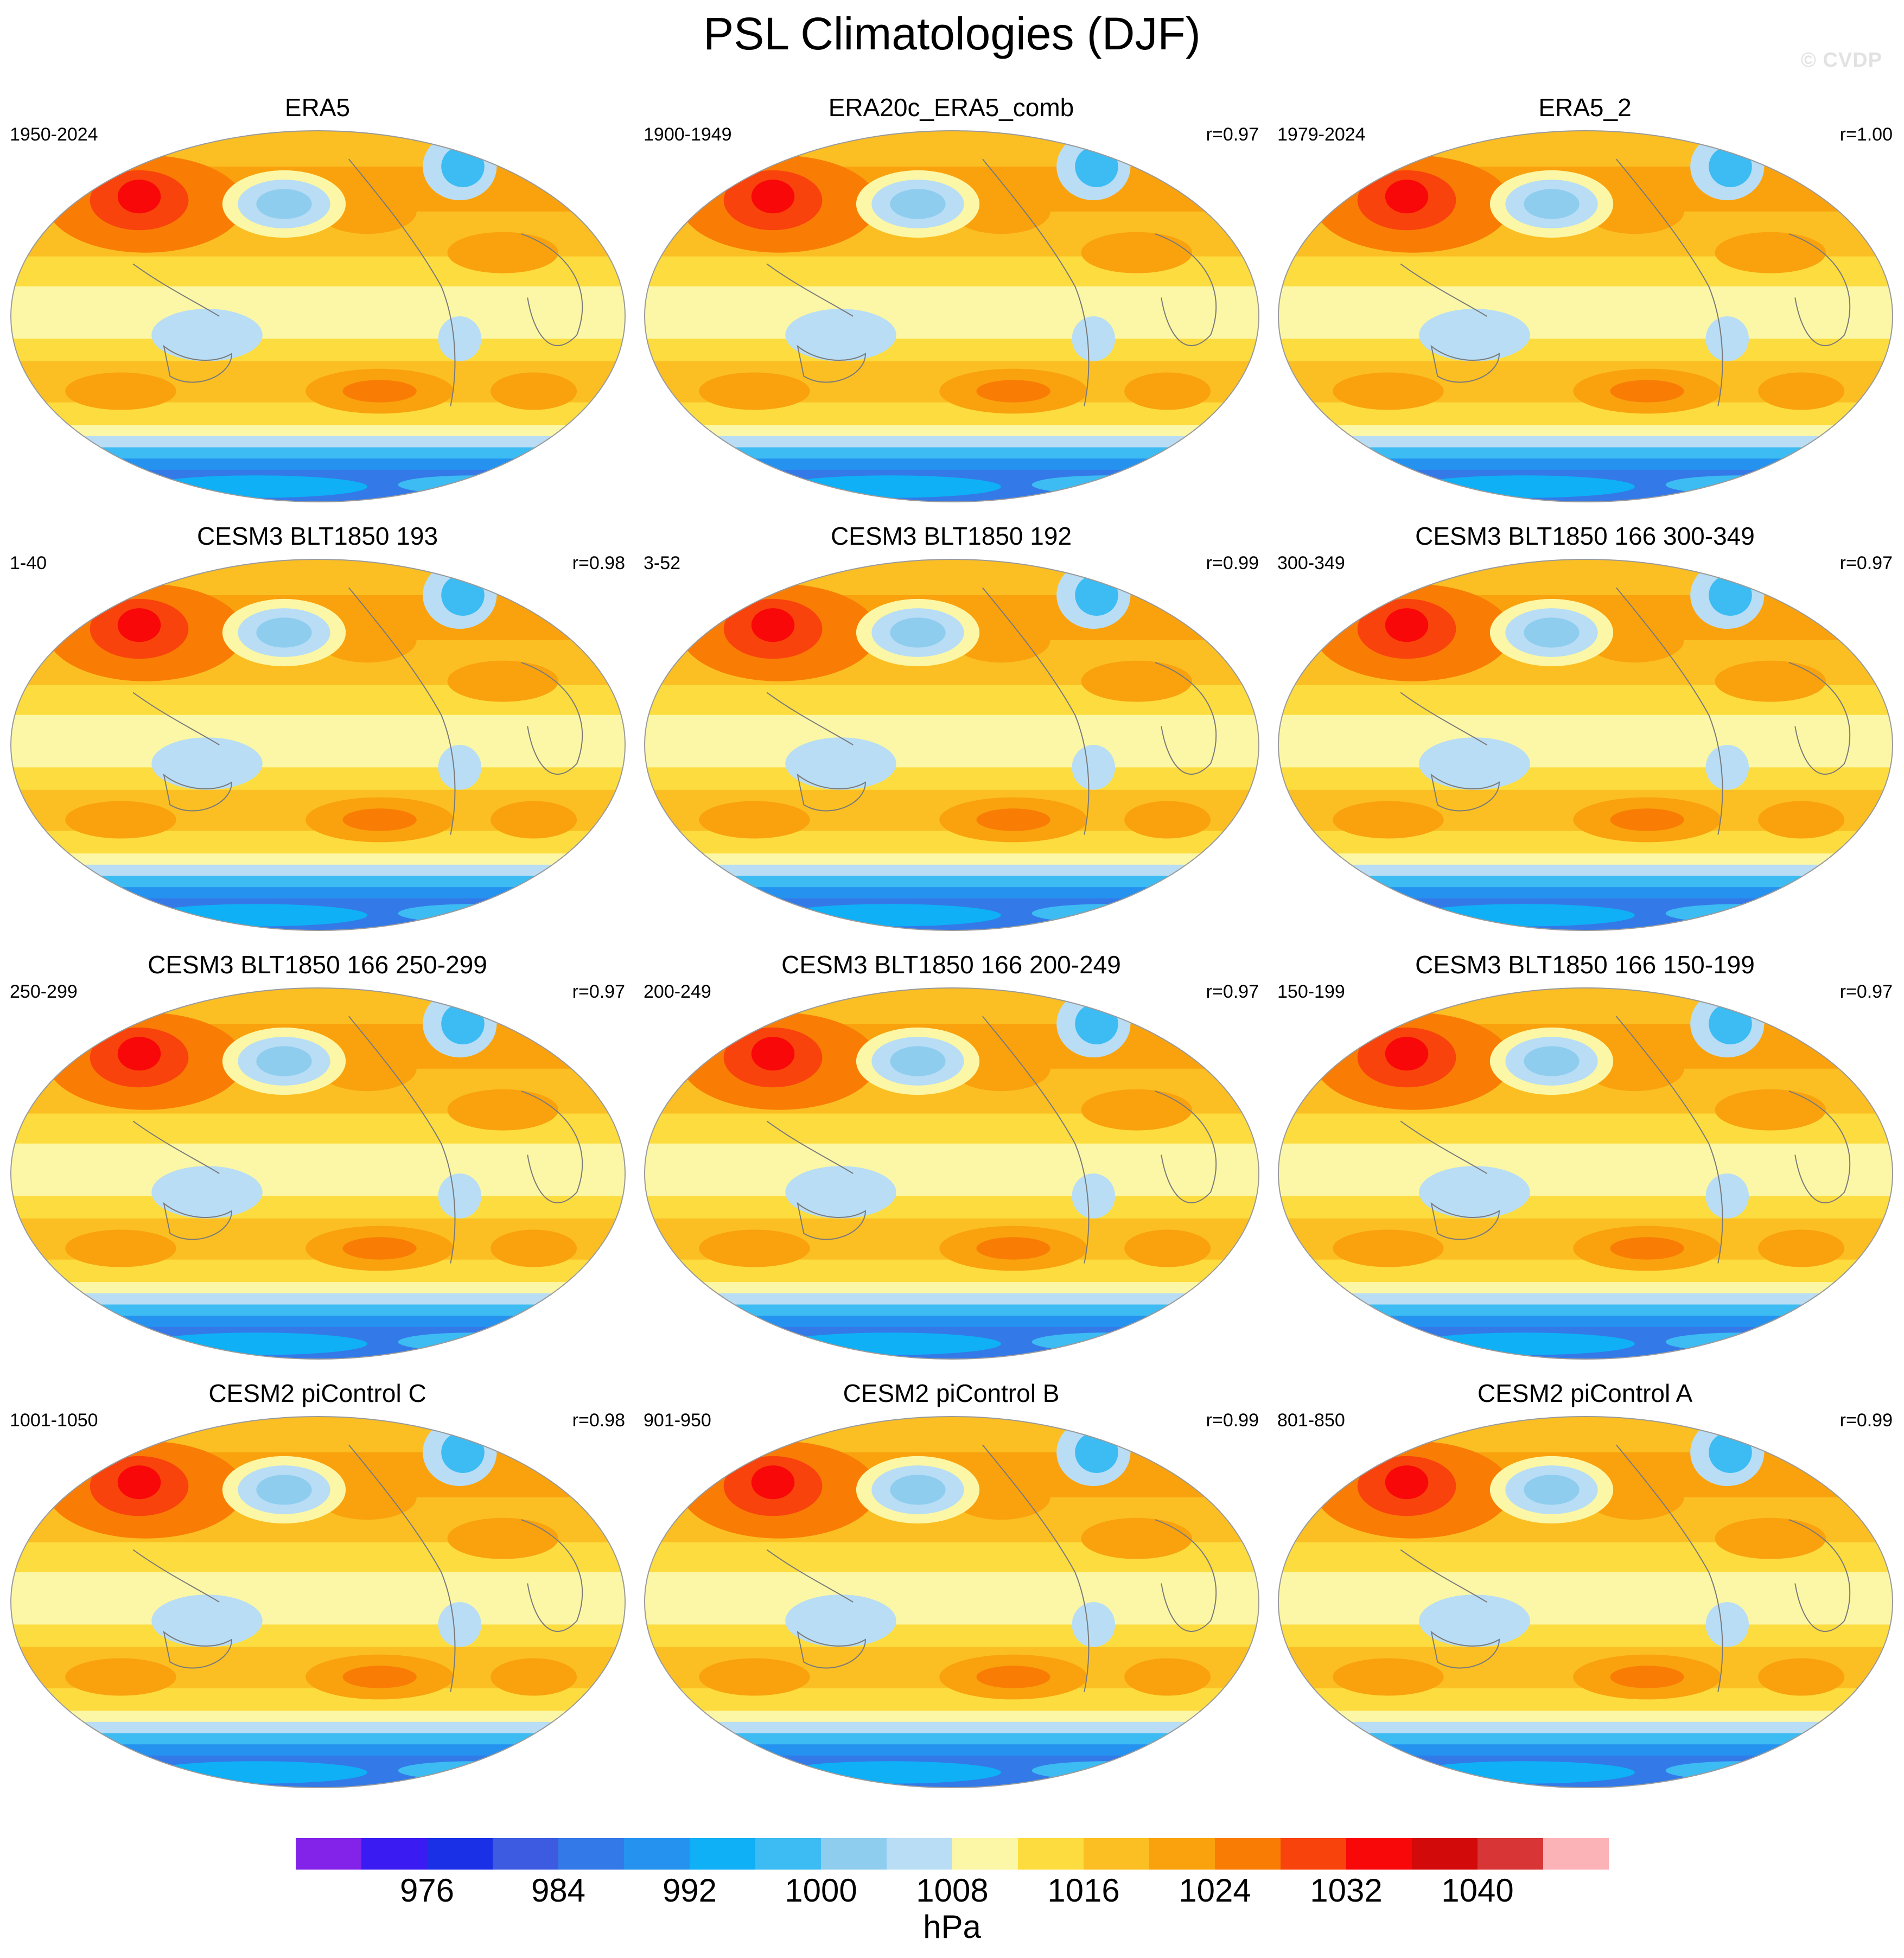 This screenshot has width=1904, height=1958. What do you see at coordinates (1585, 536) in the screenshot?
I see `panel-title: CESM3 BLT1850 166 300-349` at bounding box center [1585, 536].